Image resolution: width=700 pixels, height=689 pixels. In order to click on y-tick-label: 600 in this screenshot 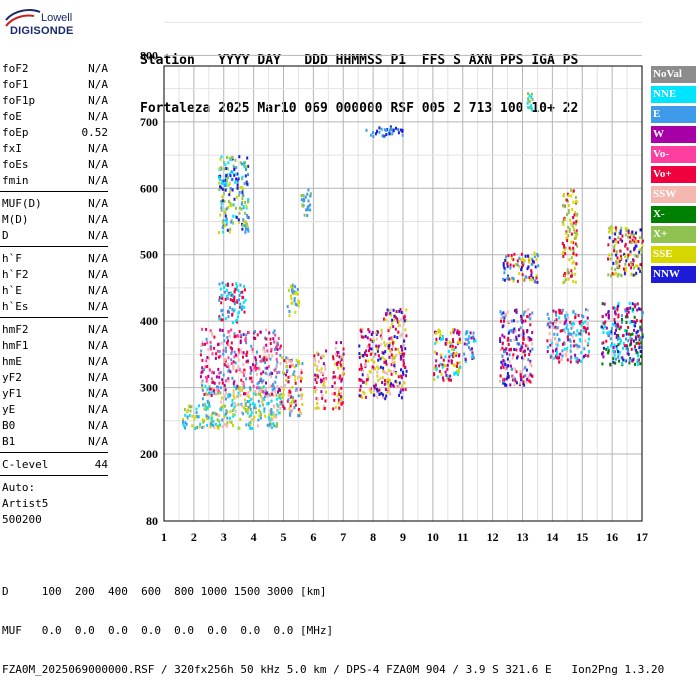, I will do `click(149, 188)`.